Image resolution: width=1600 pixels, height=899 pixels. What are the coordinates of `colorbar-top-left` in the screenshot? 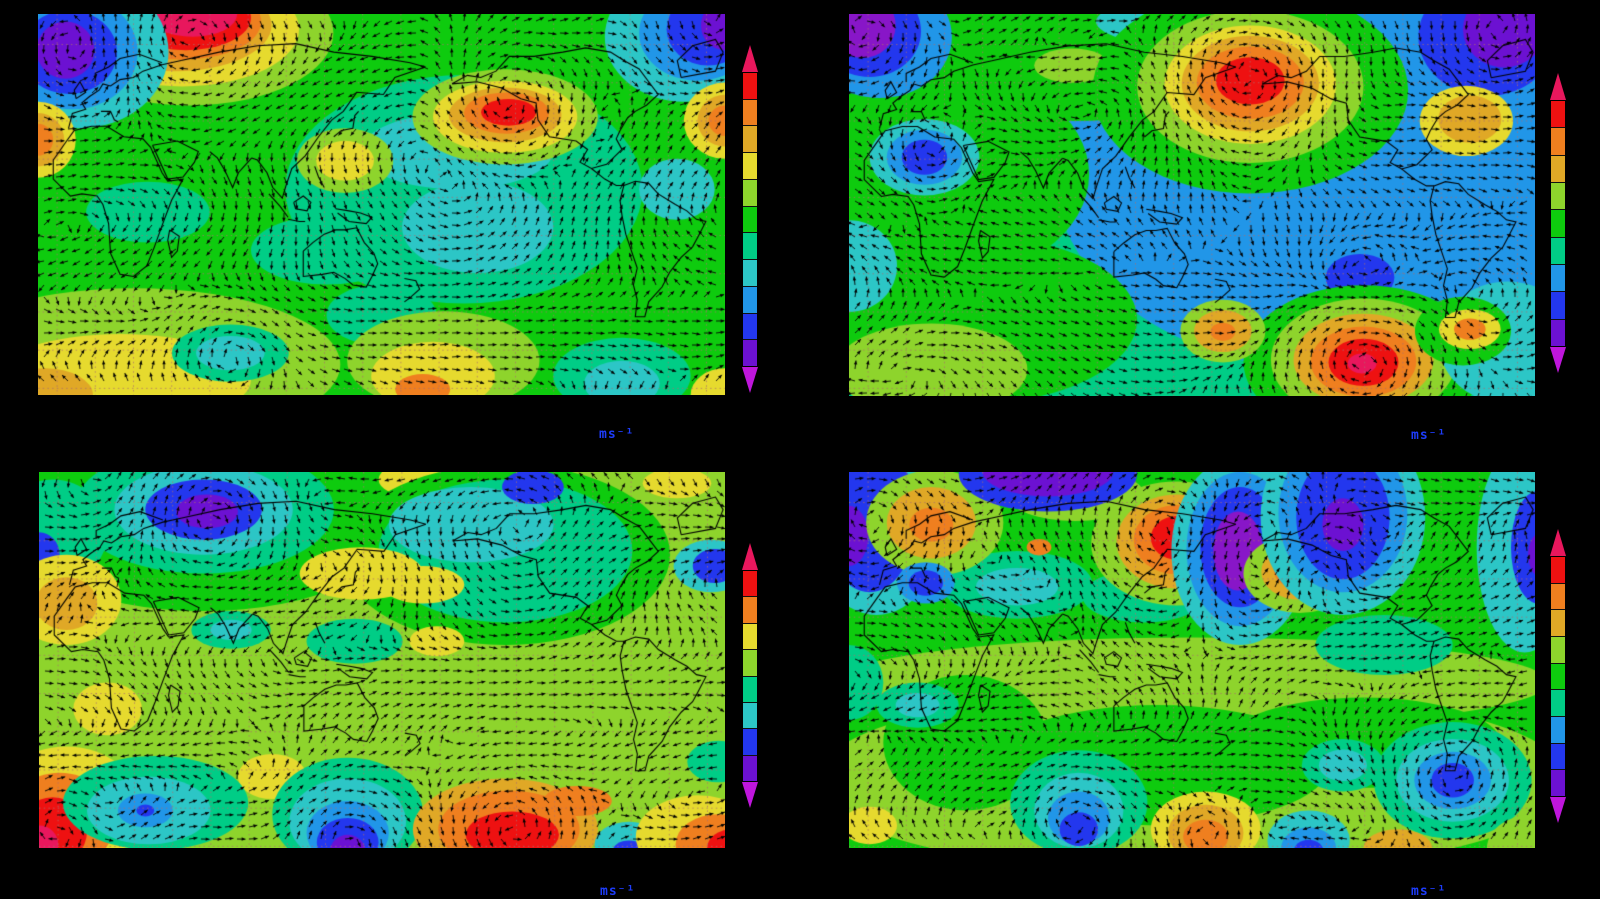 It's located at (750, 219).